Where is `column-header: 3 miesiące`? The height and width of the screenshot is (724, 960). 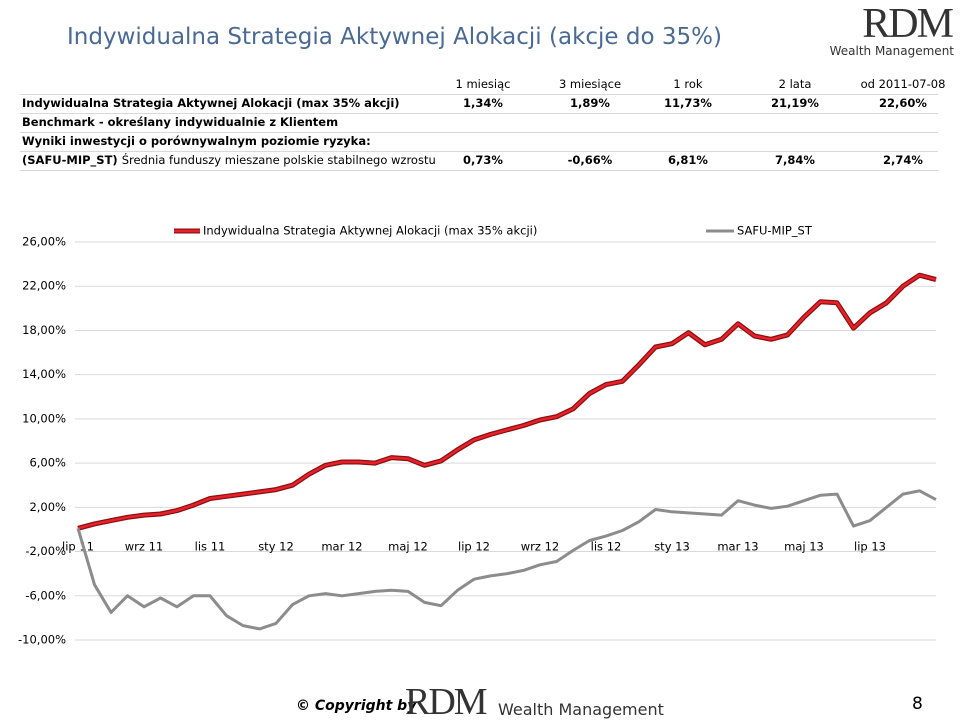
column-header: 3 miesiące is located at coordinates (590, 84).